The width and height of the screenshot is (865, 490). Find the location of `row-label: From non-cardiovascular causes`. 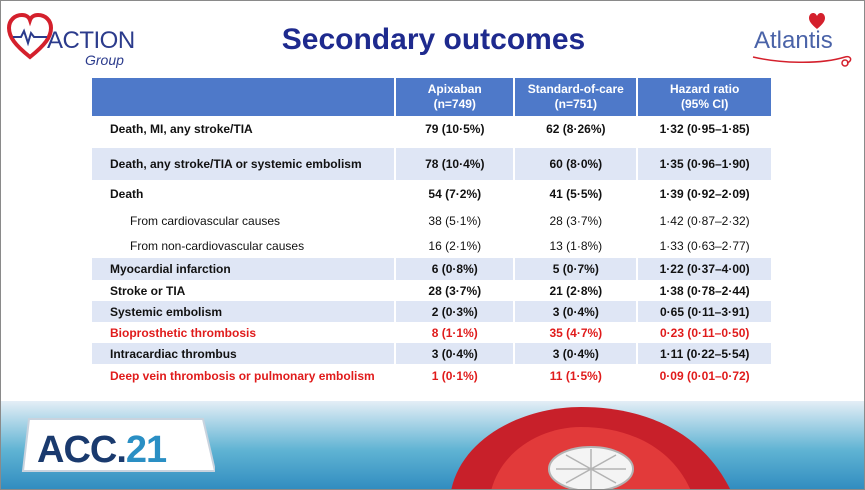

row-label: From non-cardiovascular causes is located at coordinates (217, 246).